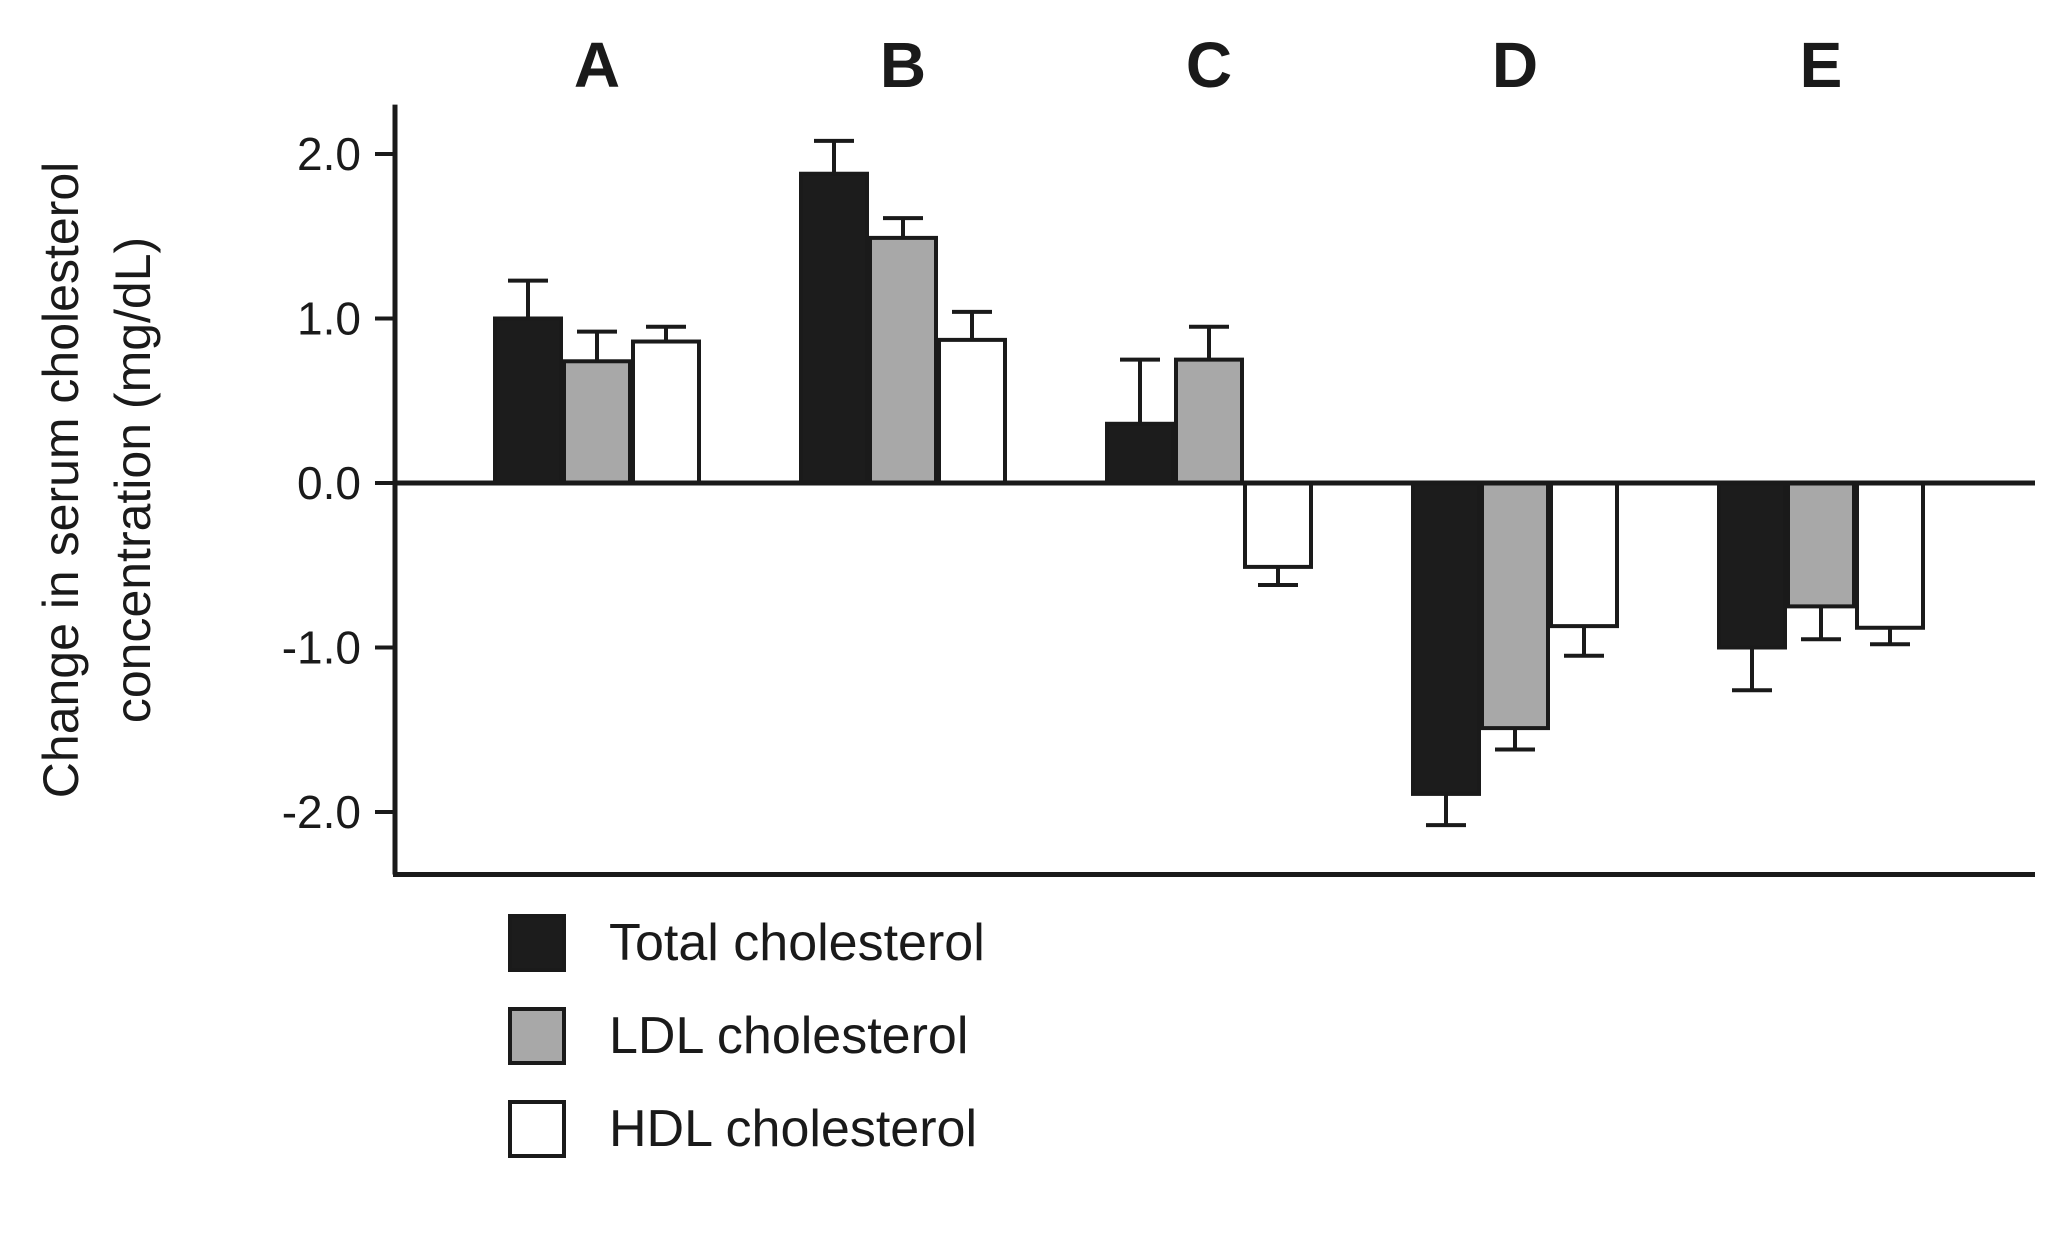 The image size is (2050, 1249). What do you see at coordinates (329, 483) in the screenshot?
I see `y-tick-label: 0.0` at bounding box center [329, 483].